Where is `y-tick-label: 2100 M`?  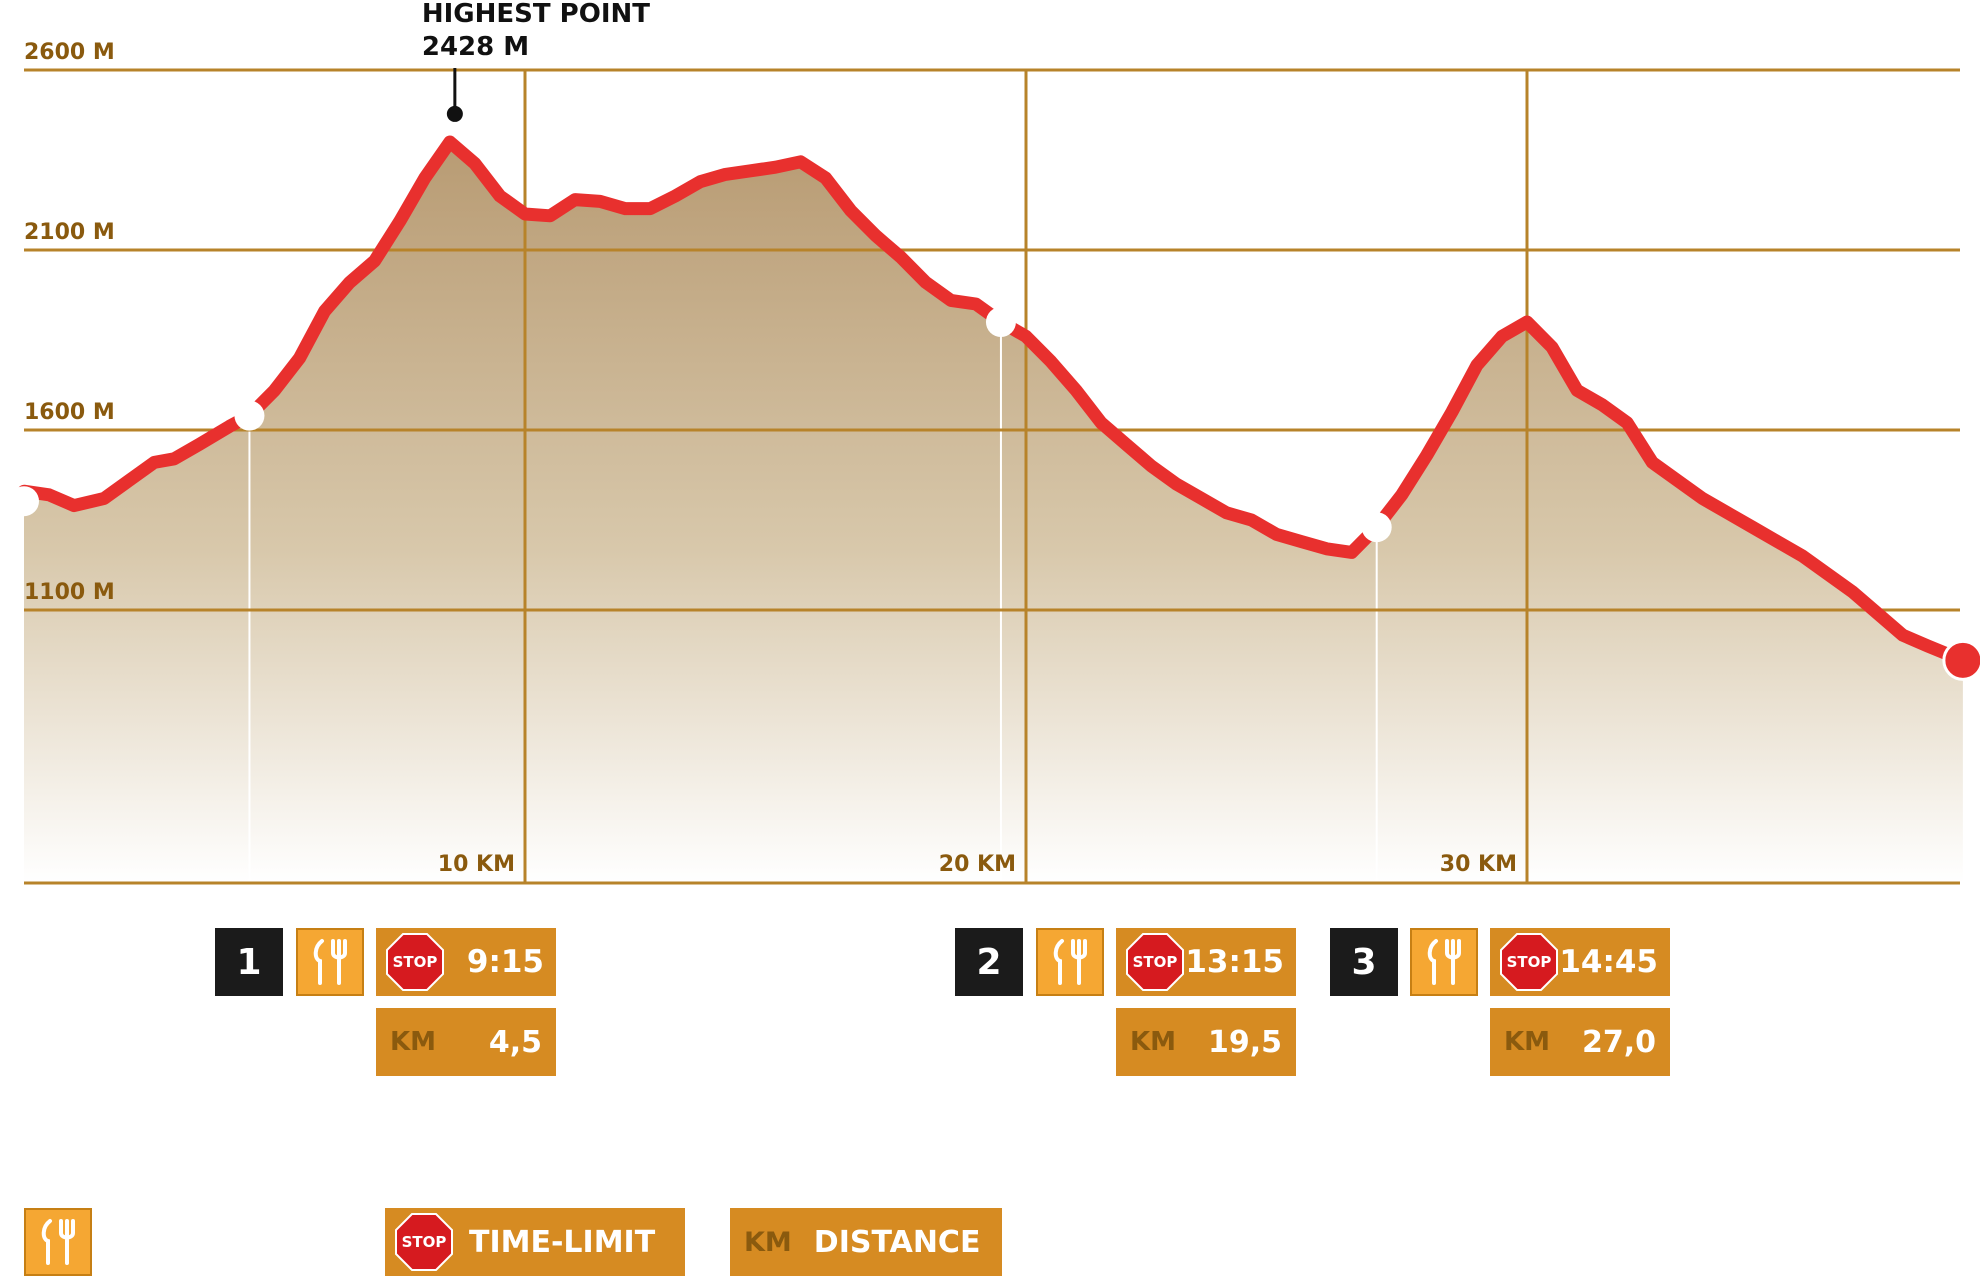 y-tick-label: 2100 M is located at coordinates (69, 232).